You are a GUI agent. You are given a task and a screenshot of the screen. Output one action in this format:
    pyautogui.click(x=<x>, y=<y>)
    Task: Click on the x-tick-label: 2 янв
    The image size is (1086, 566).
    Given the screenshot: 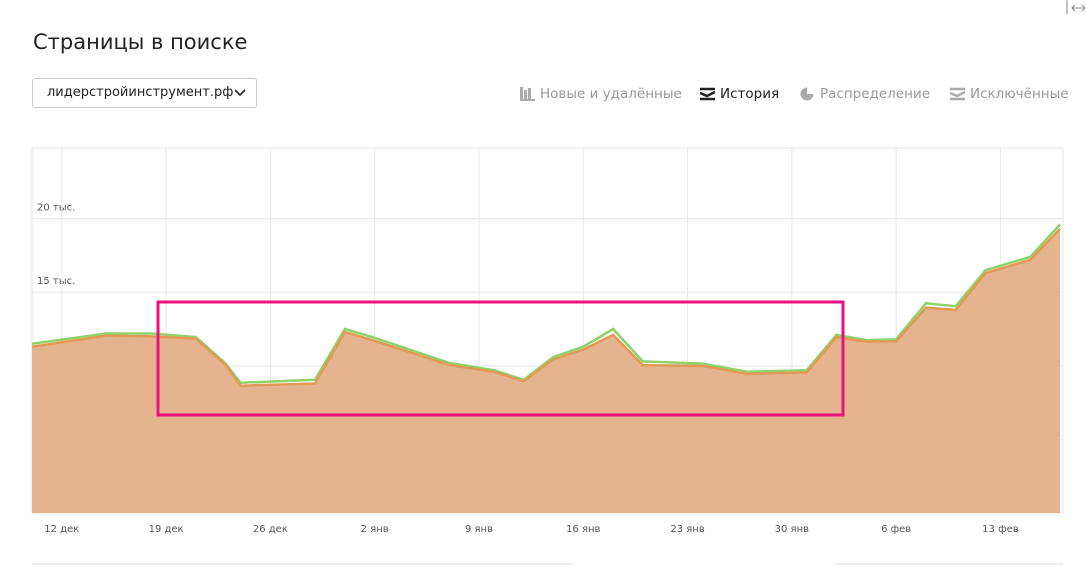 What is the action you would take?
    pyautogui.click(x=375, y=529)
    